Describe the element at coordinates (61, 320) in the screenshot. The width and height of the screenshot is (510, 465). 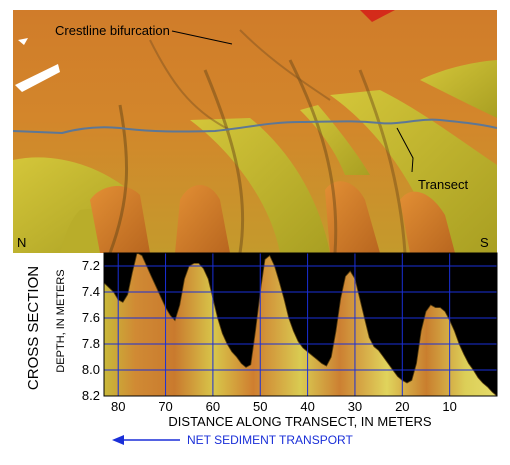
I see `y-axis-label: DEPTH, IN METERS` at that location.